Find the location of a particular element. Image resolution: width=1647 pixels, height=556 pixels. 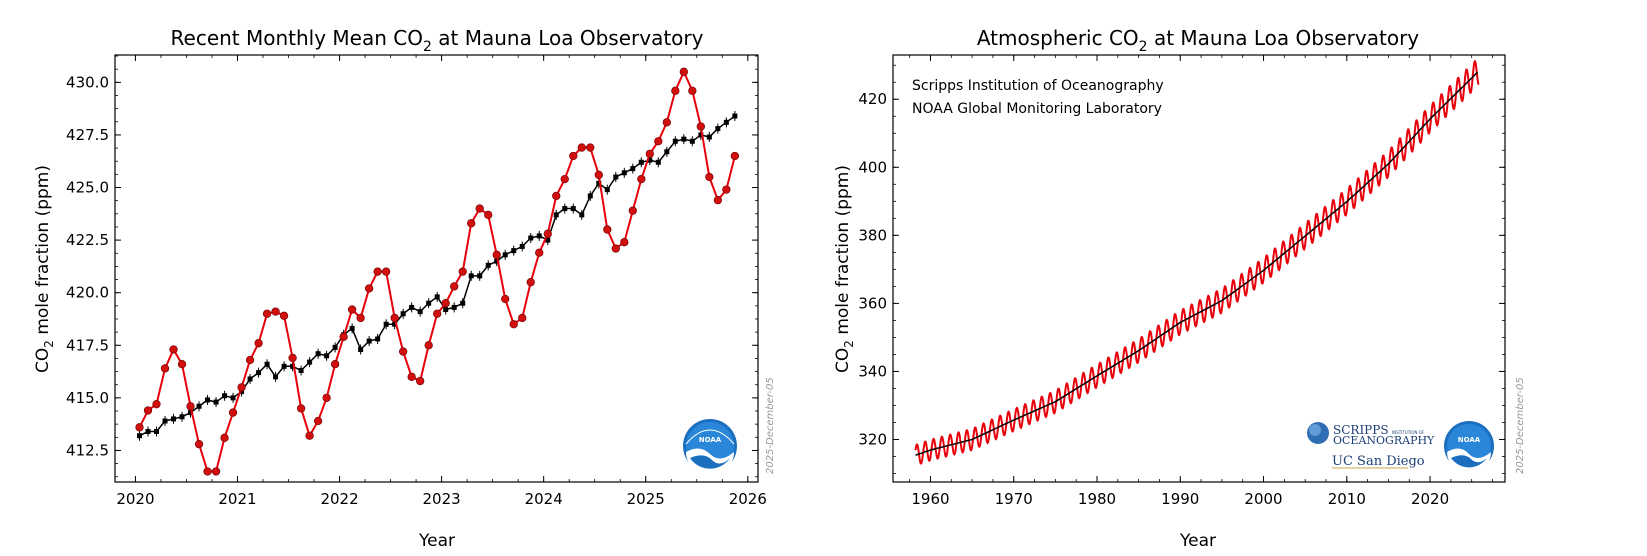

right-x-tick-label: 1970 is located at coordinates (1014, 499).